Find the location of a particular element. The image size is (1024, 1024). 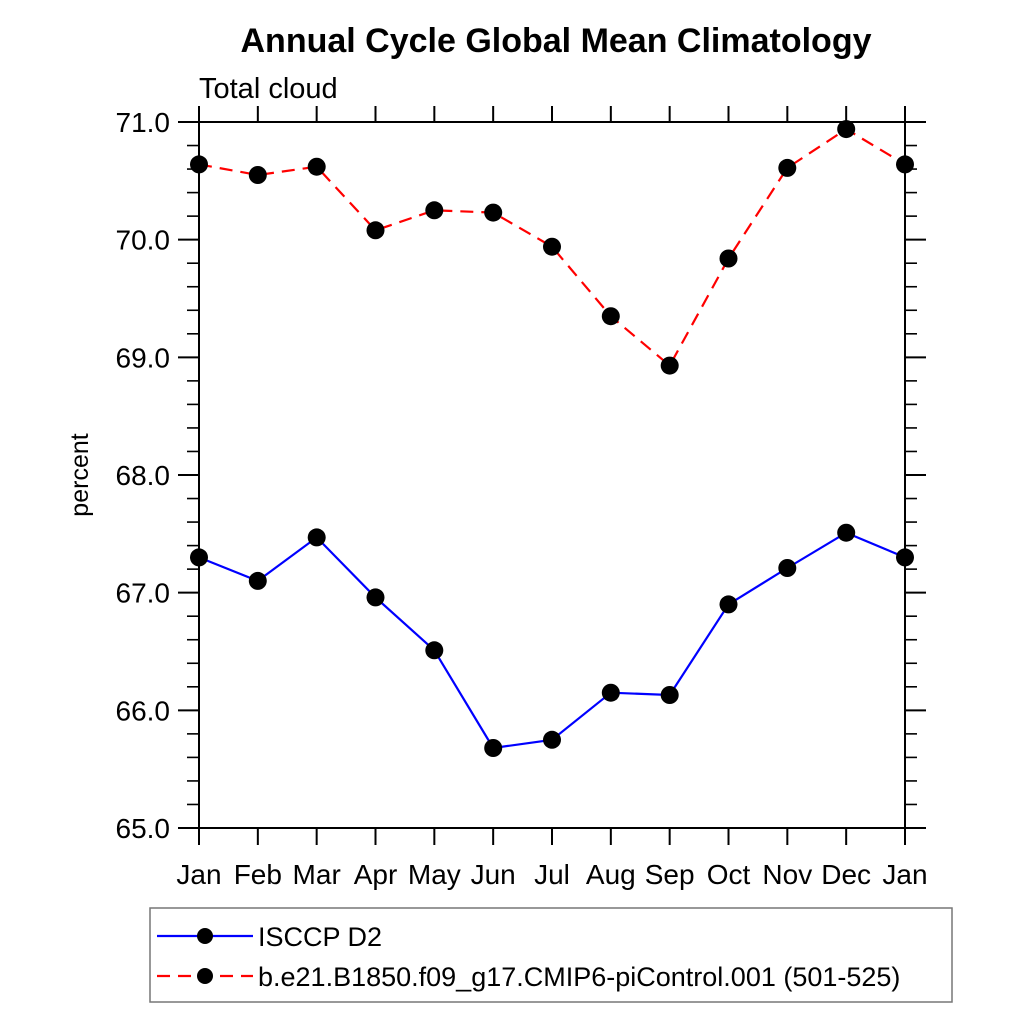

x-tick-label: Oct is located at coordinates (729, 874).